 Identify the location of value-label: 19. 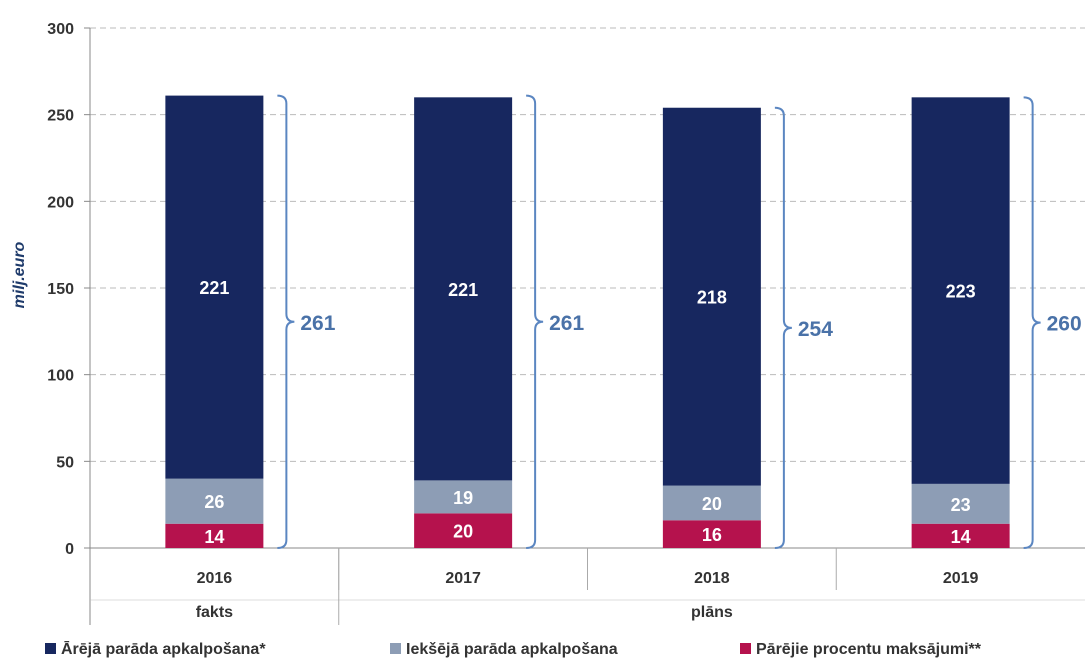
(463, 498).